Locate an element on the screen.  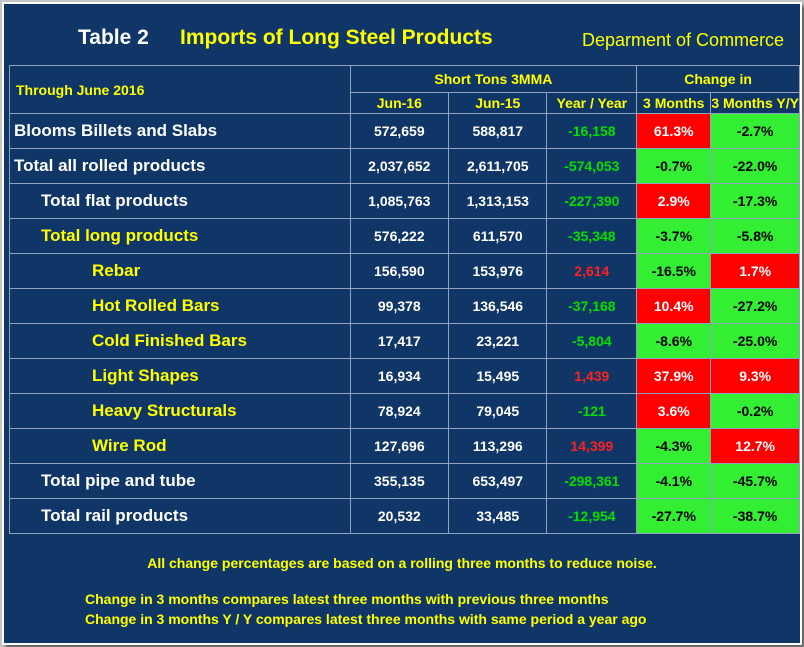
three-months-value: -3.7% is located at coordinates (674, 236).